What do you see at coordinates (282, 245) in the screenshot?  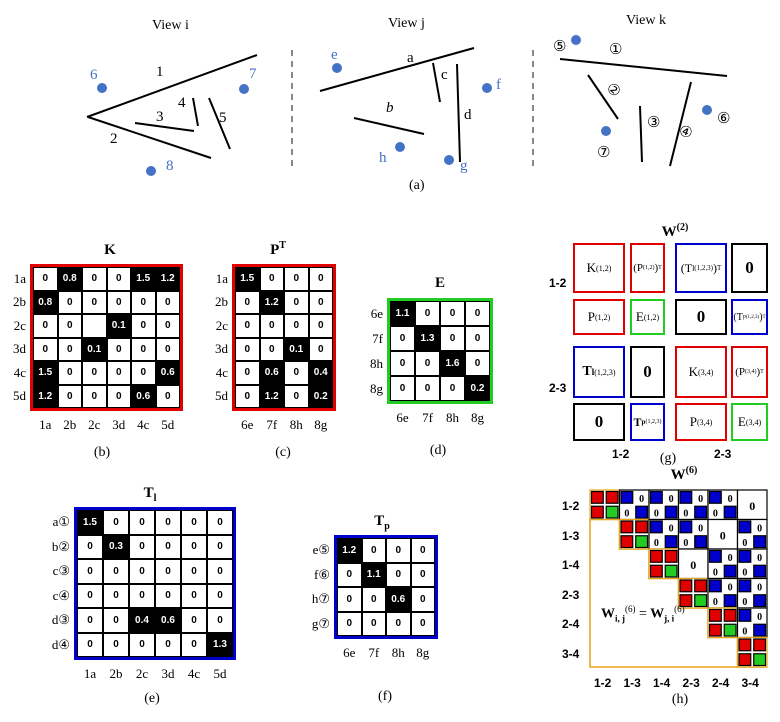 I see `matrix-pt-title-sup: T` at bounding box center [282, 245].